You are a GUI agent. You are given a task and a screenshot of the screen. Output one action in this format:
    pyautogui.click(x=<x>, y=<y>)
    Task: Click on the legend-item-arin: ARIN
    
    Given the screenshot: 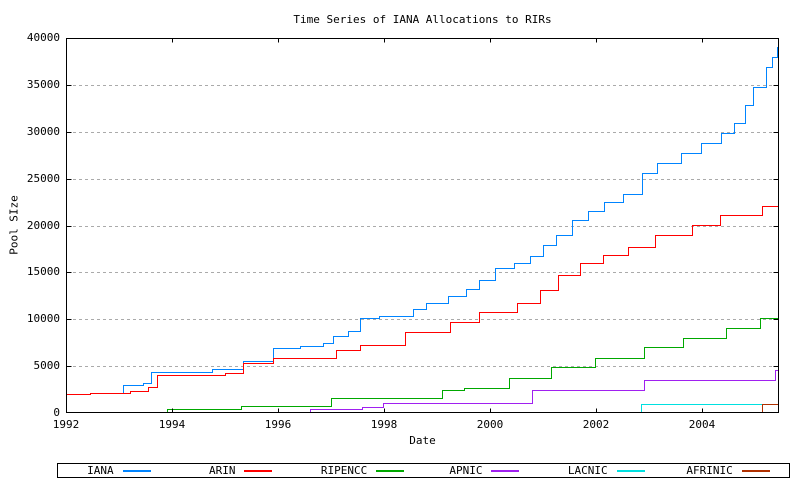 What is the action you would take?
    pyautogui.click(x=241, y=470)
    